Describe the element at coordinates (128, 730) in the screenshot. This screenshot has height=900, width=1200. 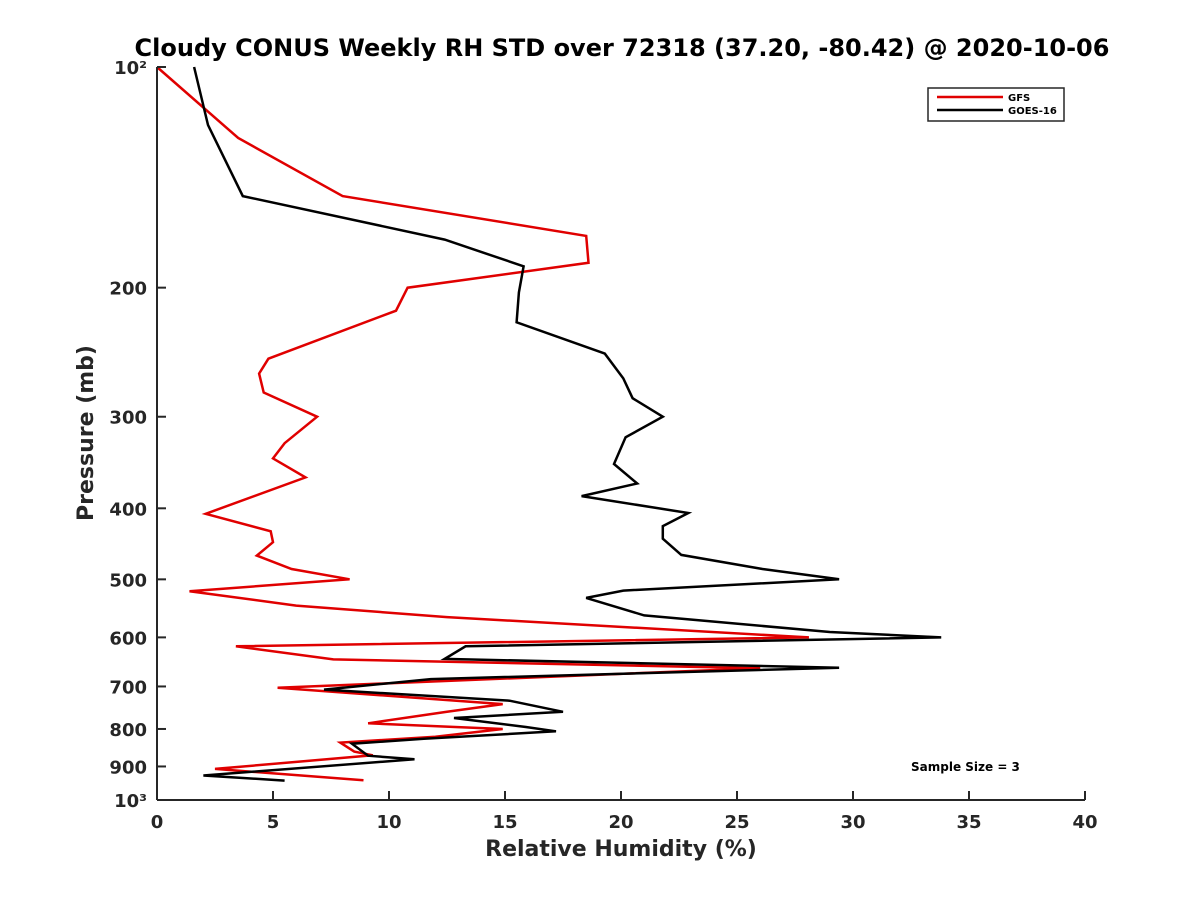
I see `y-tick-label: 800` at that location.